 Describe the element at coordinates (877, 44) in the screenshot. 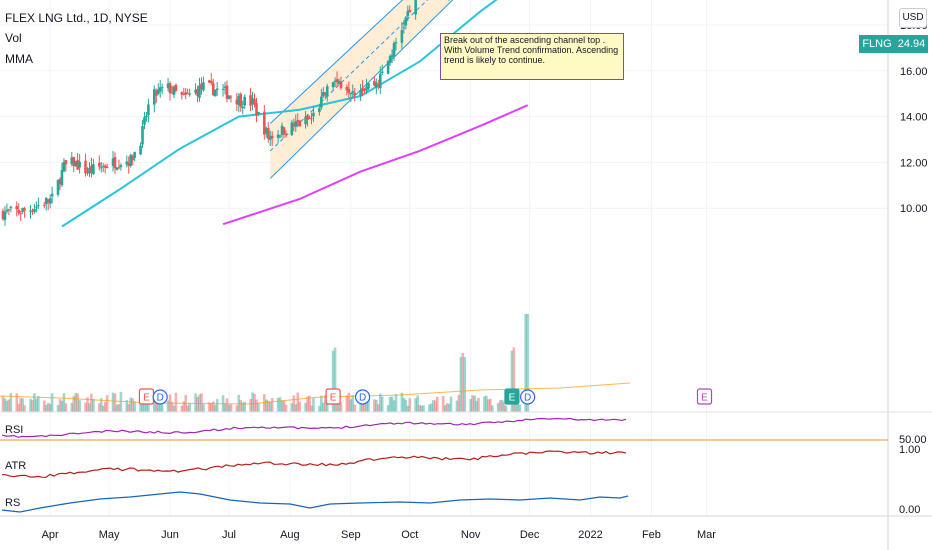

I see `symbol-tag: FLNG` at that location.